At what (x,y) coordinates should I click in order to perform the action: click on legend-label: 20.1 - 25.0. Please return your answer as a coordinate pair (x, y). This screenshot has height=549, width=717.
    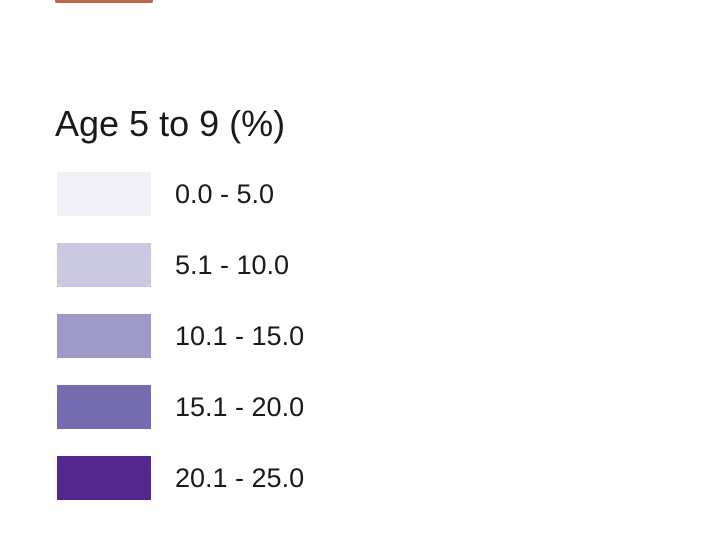
    Looking at the image, I should click on (240, 478).